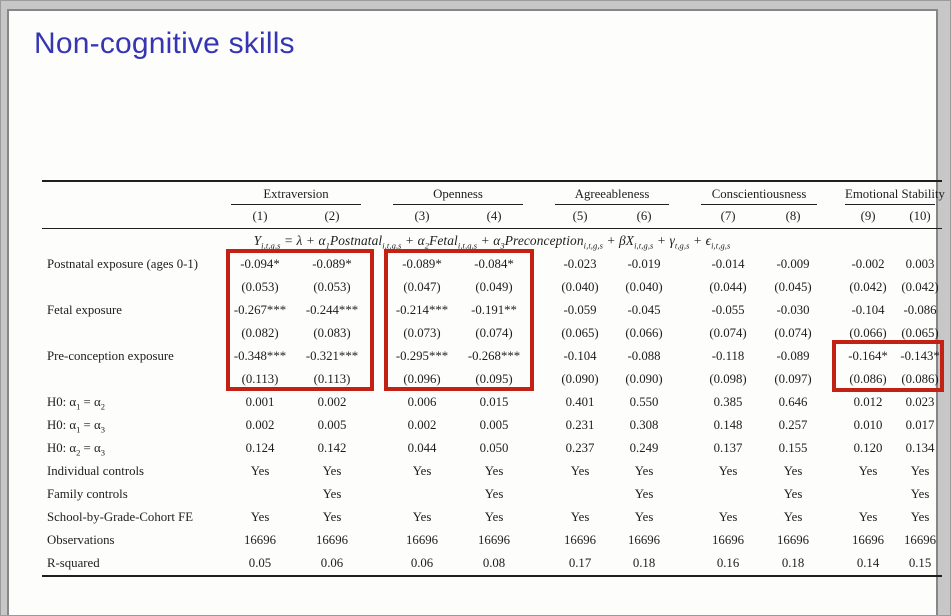 The height and width of the screenshot is (616, 951). Describe the element at coordinates (644, 402) in the screenshot. I see `value-cell: 0.550` at that location.